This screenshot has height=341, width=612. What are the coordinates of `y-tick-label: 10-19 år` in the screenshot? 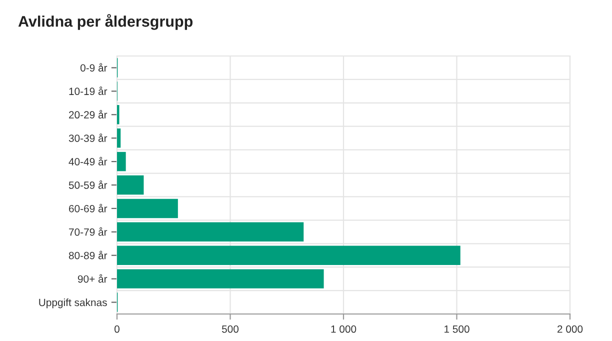 It's located at (88, 91).